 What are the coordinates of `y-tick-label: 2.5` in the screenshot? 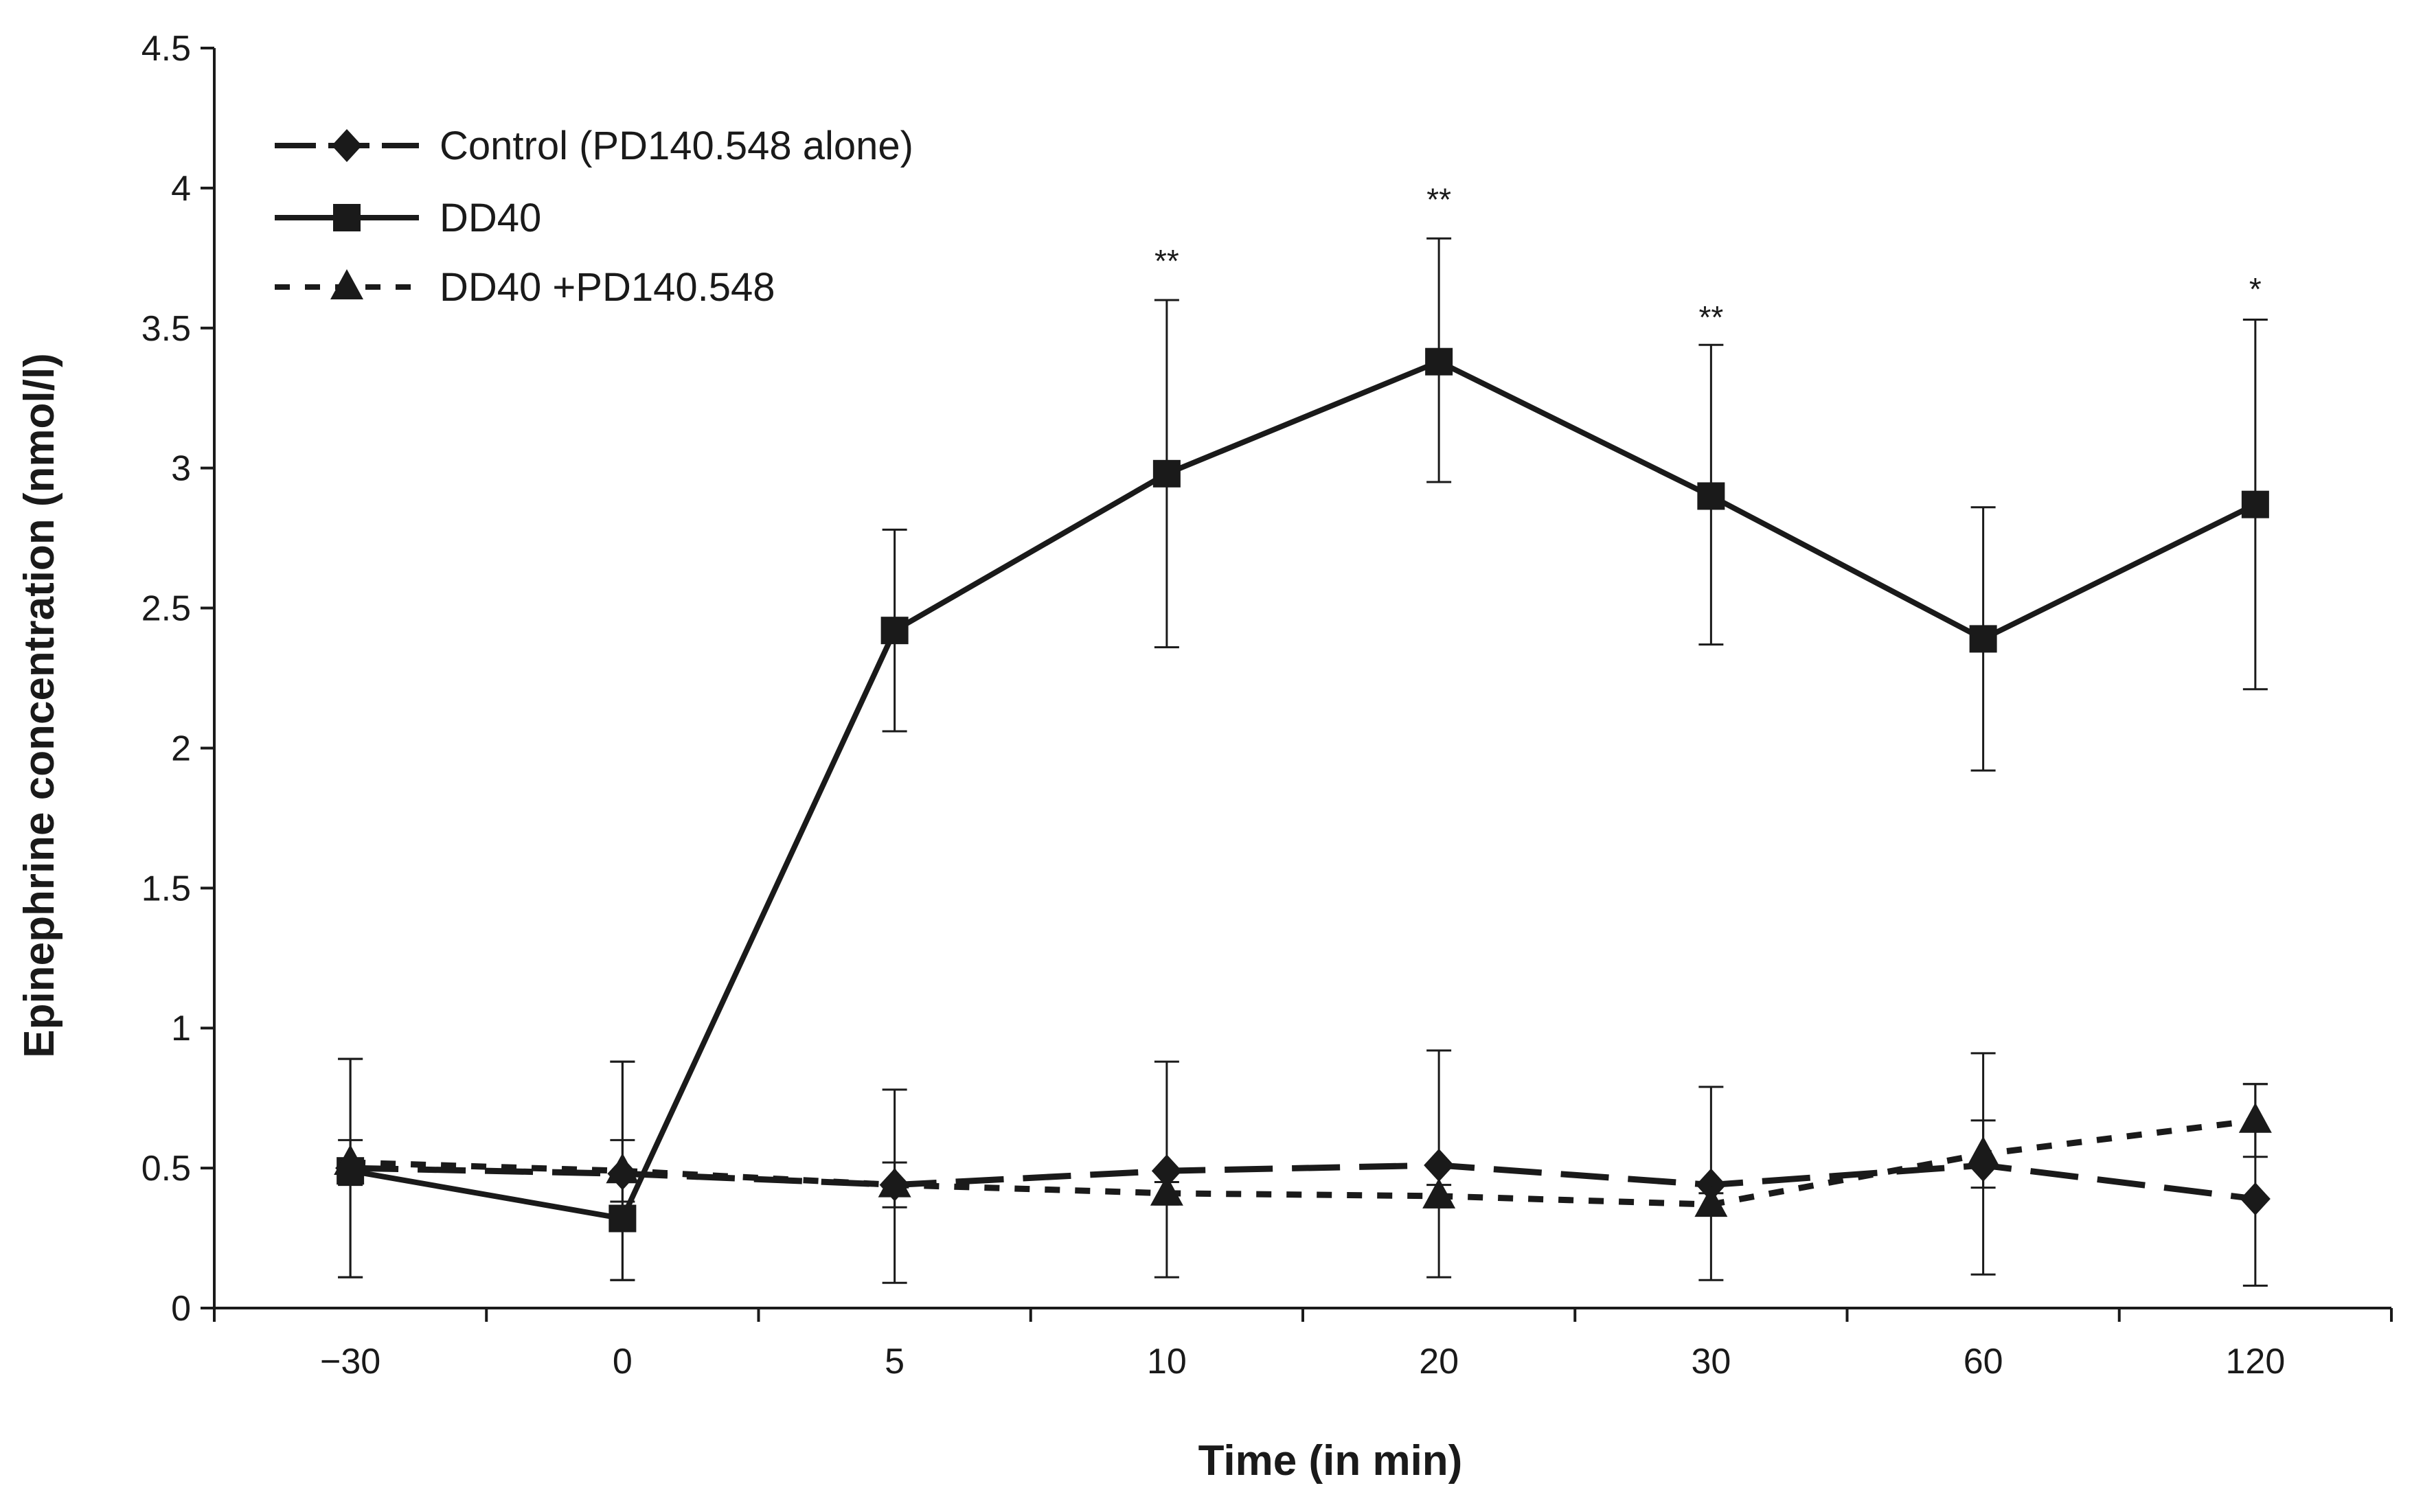 It's located at (166, 609).